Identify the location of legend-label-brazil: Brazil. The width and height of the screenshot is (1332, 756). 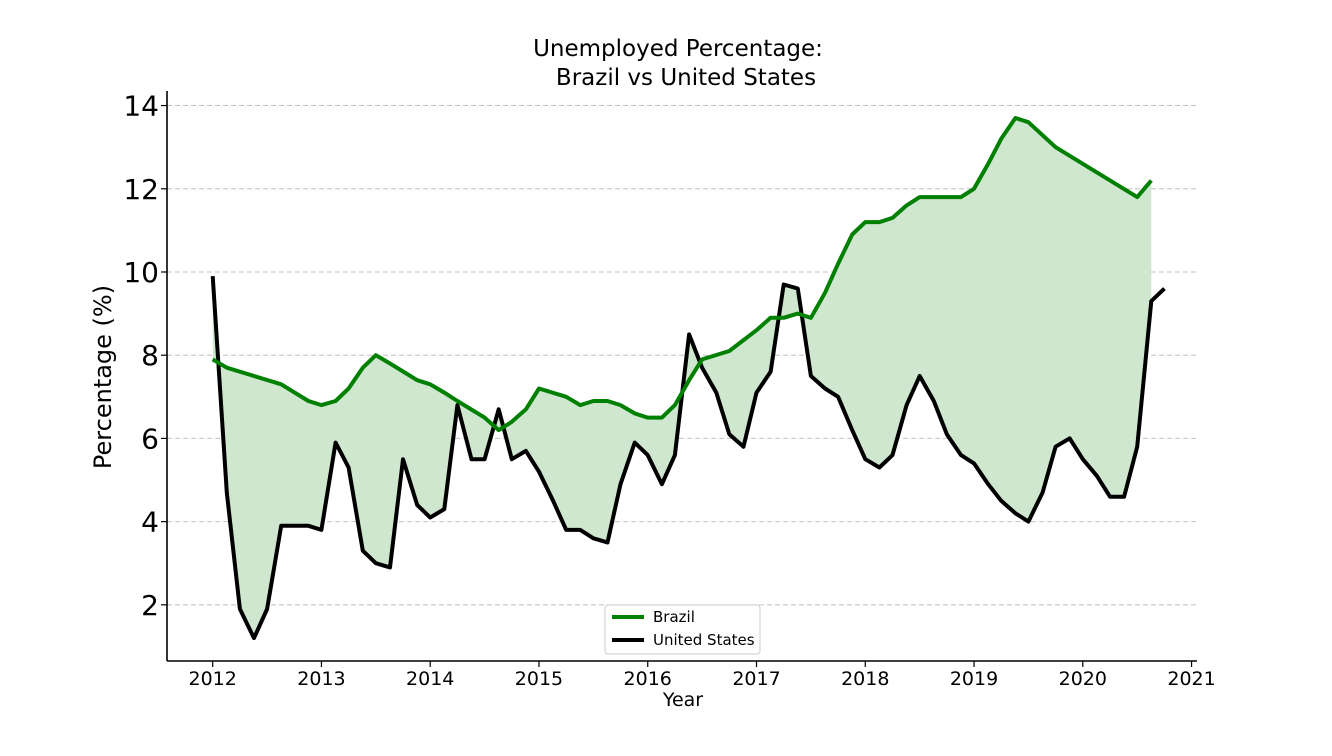
(674, 617).